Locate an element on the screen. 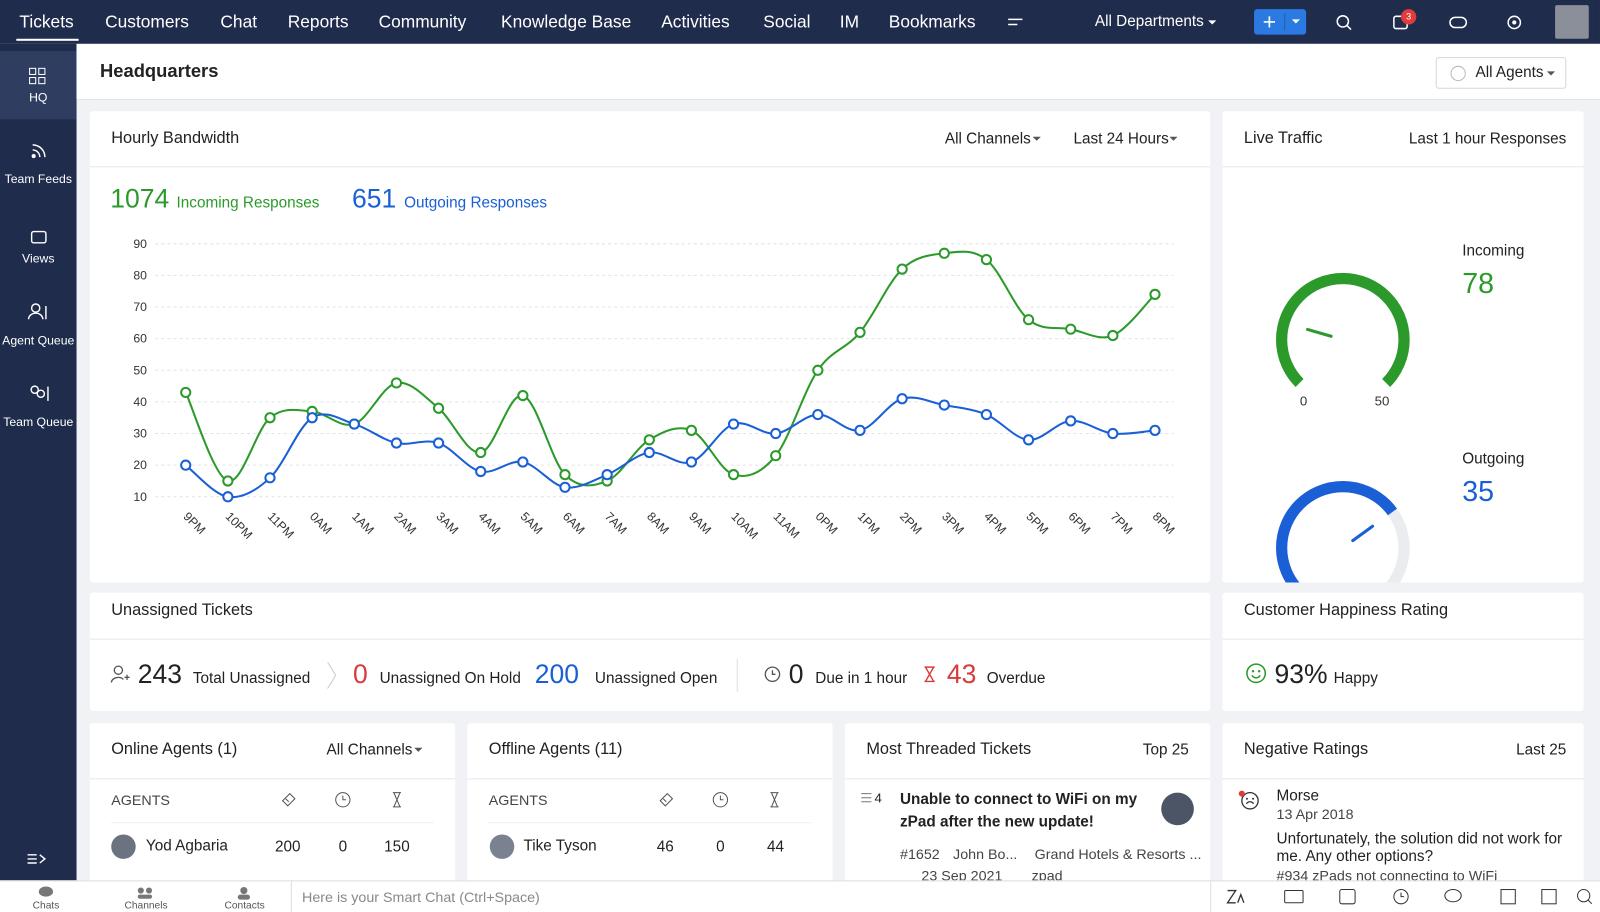 The width and height of the screenshot is (1600, 912). nav-tab: Tickets is located at coordinates (46, 22).